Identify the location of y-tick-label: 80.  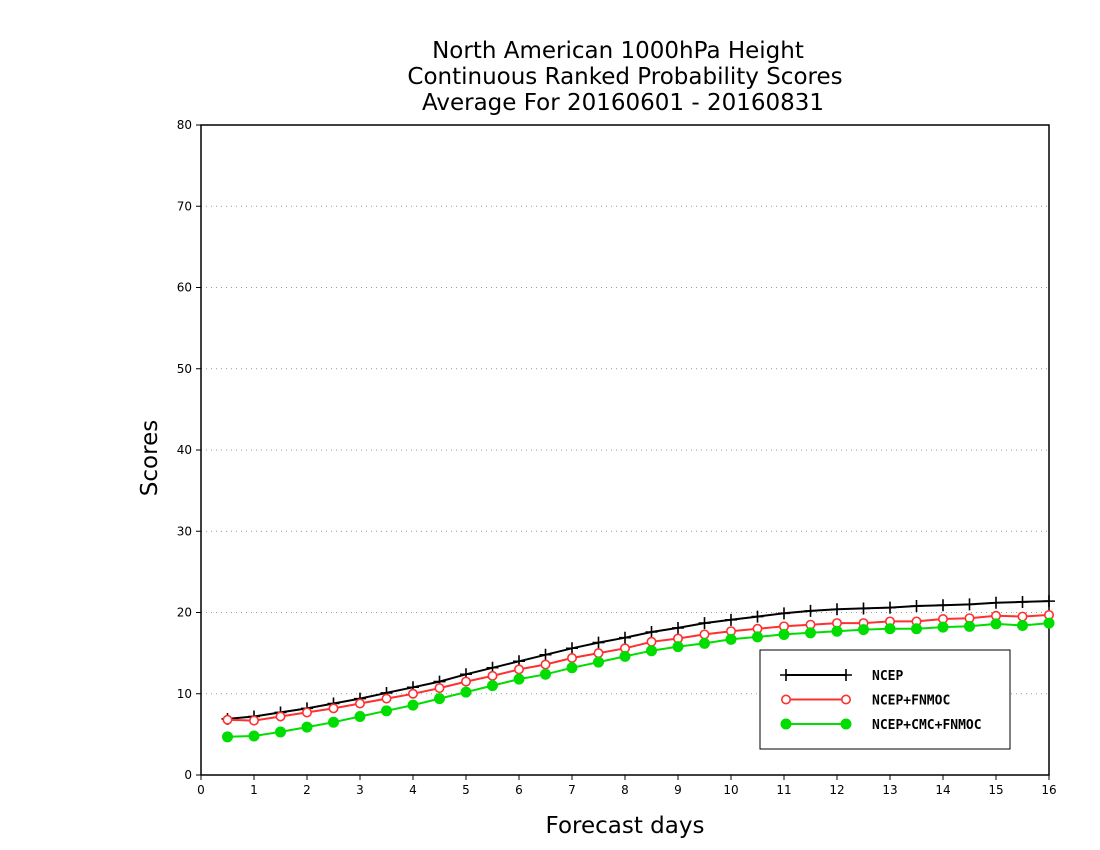
(184, 125).